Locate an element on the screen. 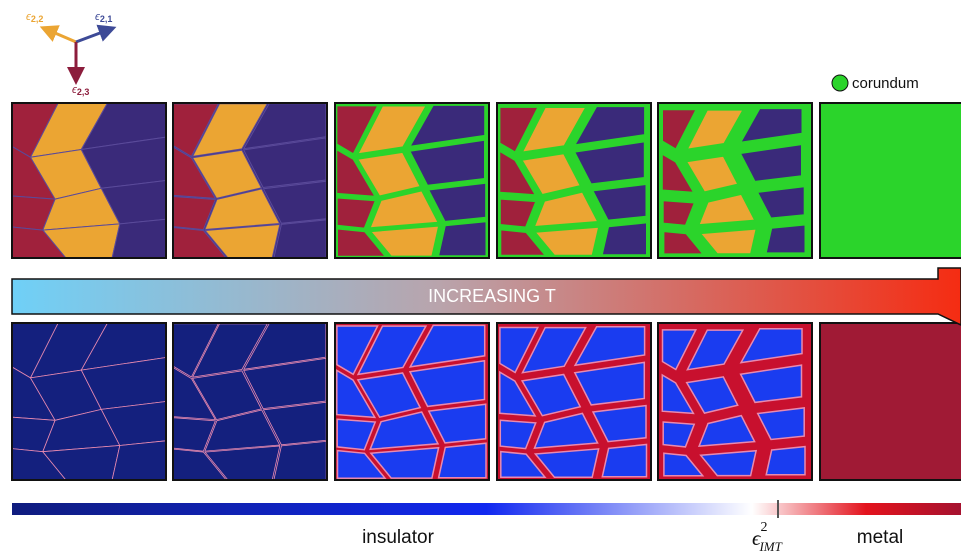  axis-label: ϵ2,2 is located at coordinates (34, 17).